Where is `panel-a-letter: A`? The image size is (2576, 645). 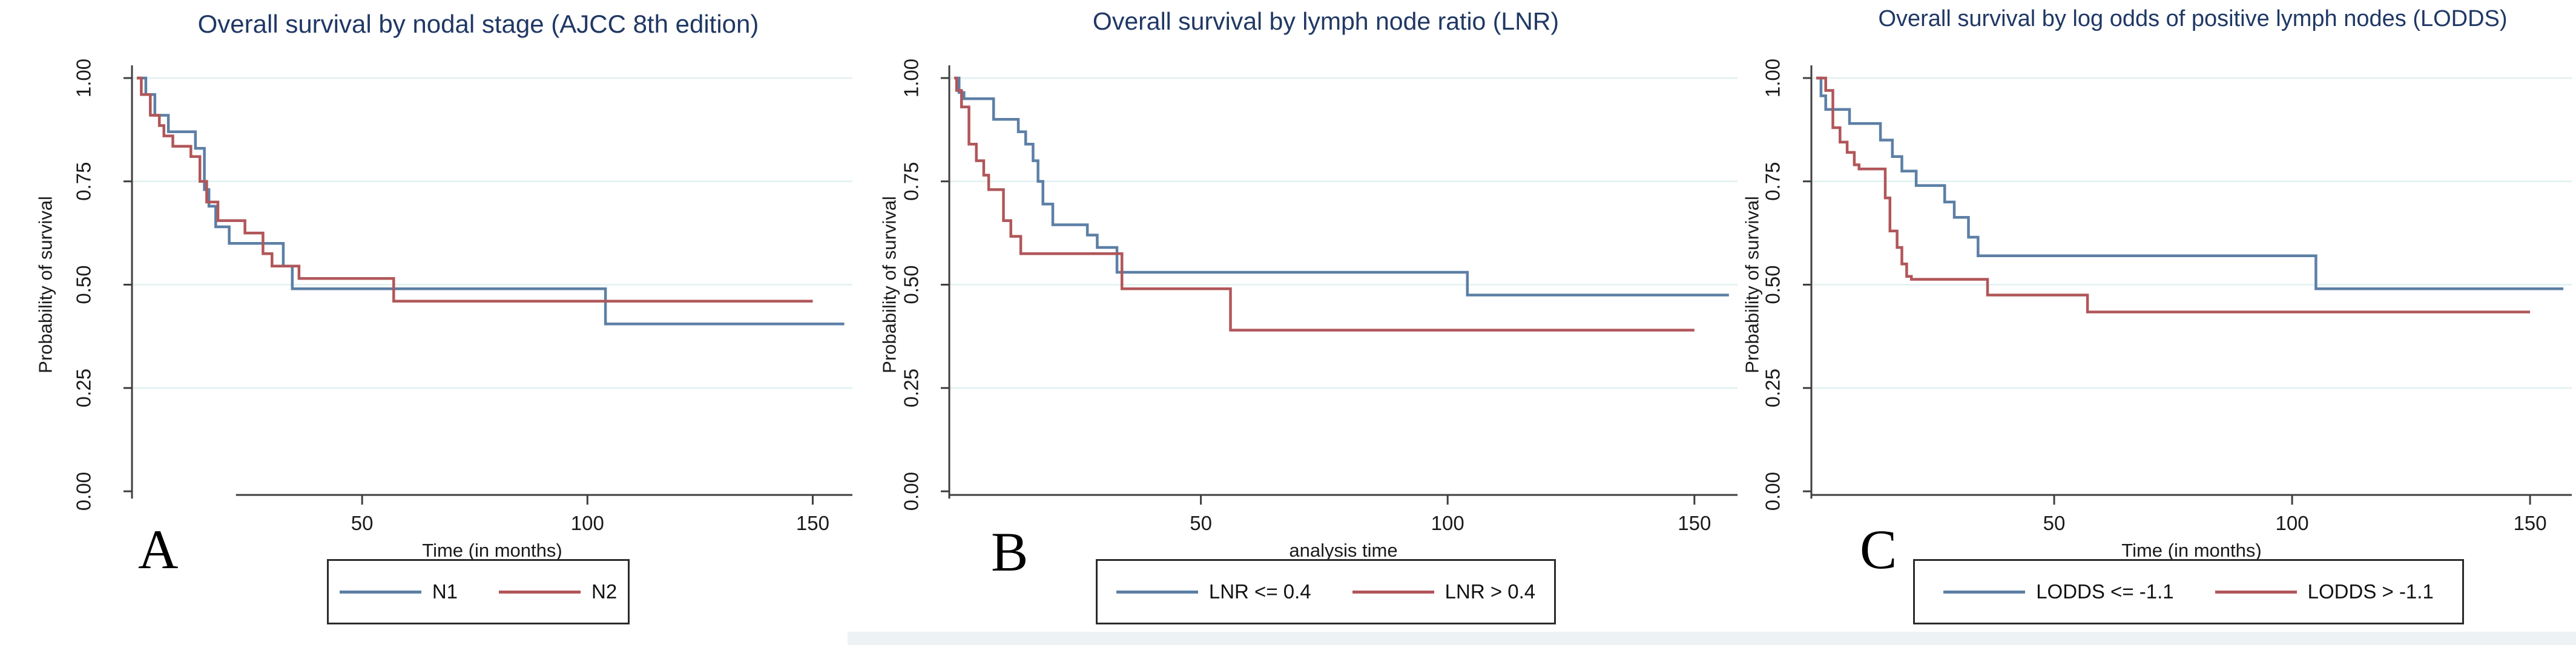
panel-a-letter: A is located at coordinates (158, 549).